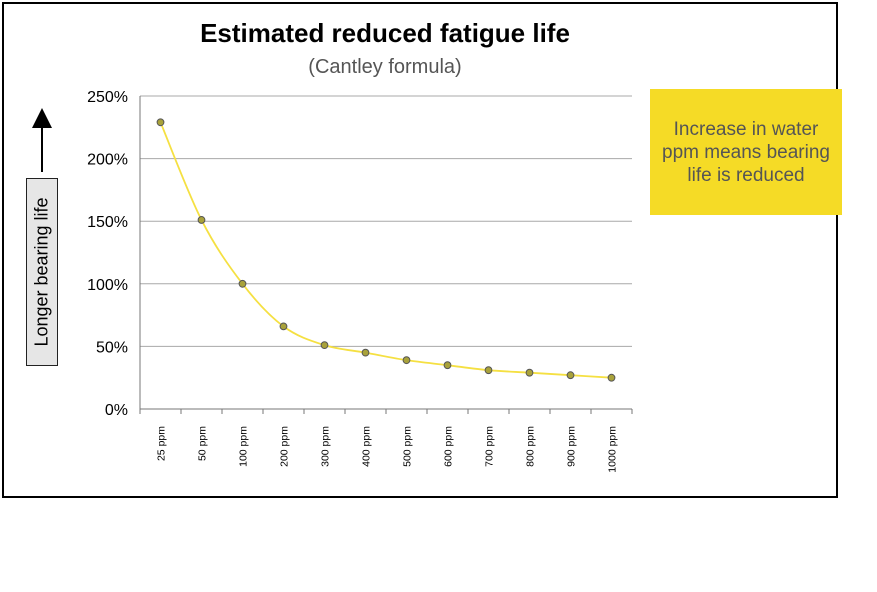 Image resolution: width=877 pixels, height=592 pixels. What do you see at coordinates (107, 285) in the screenshot?
I see `y-tick-label: 100%` at bounding box center [107, 285].